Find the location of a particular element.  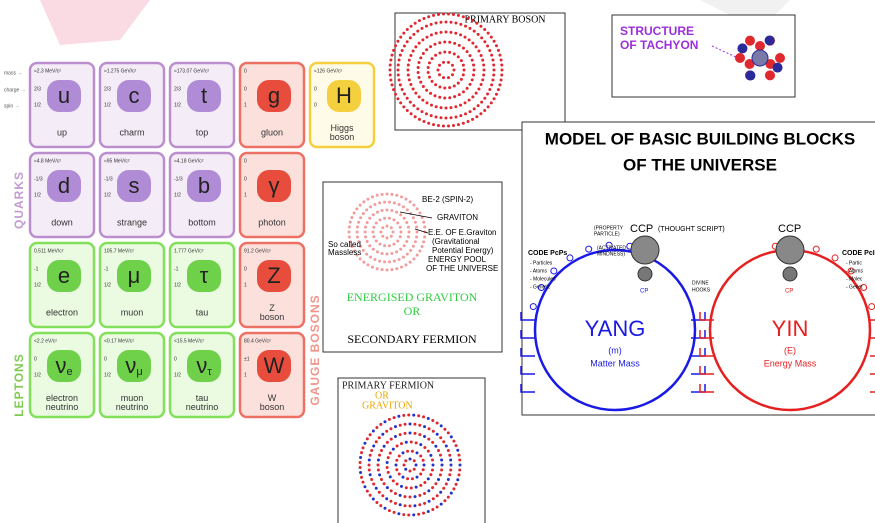

label: PARTICLE) is located at coordinates (607, 234).